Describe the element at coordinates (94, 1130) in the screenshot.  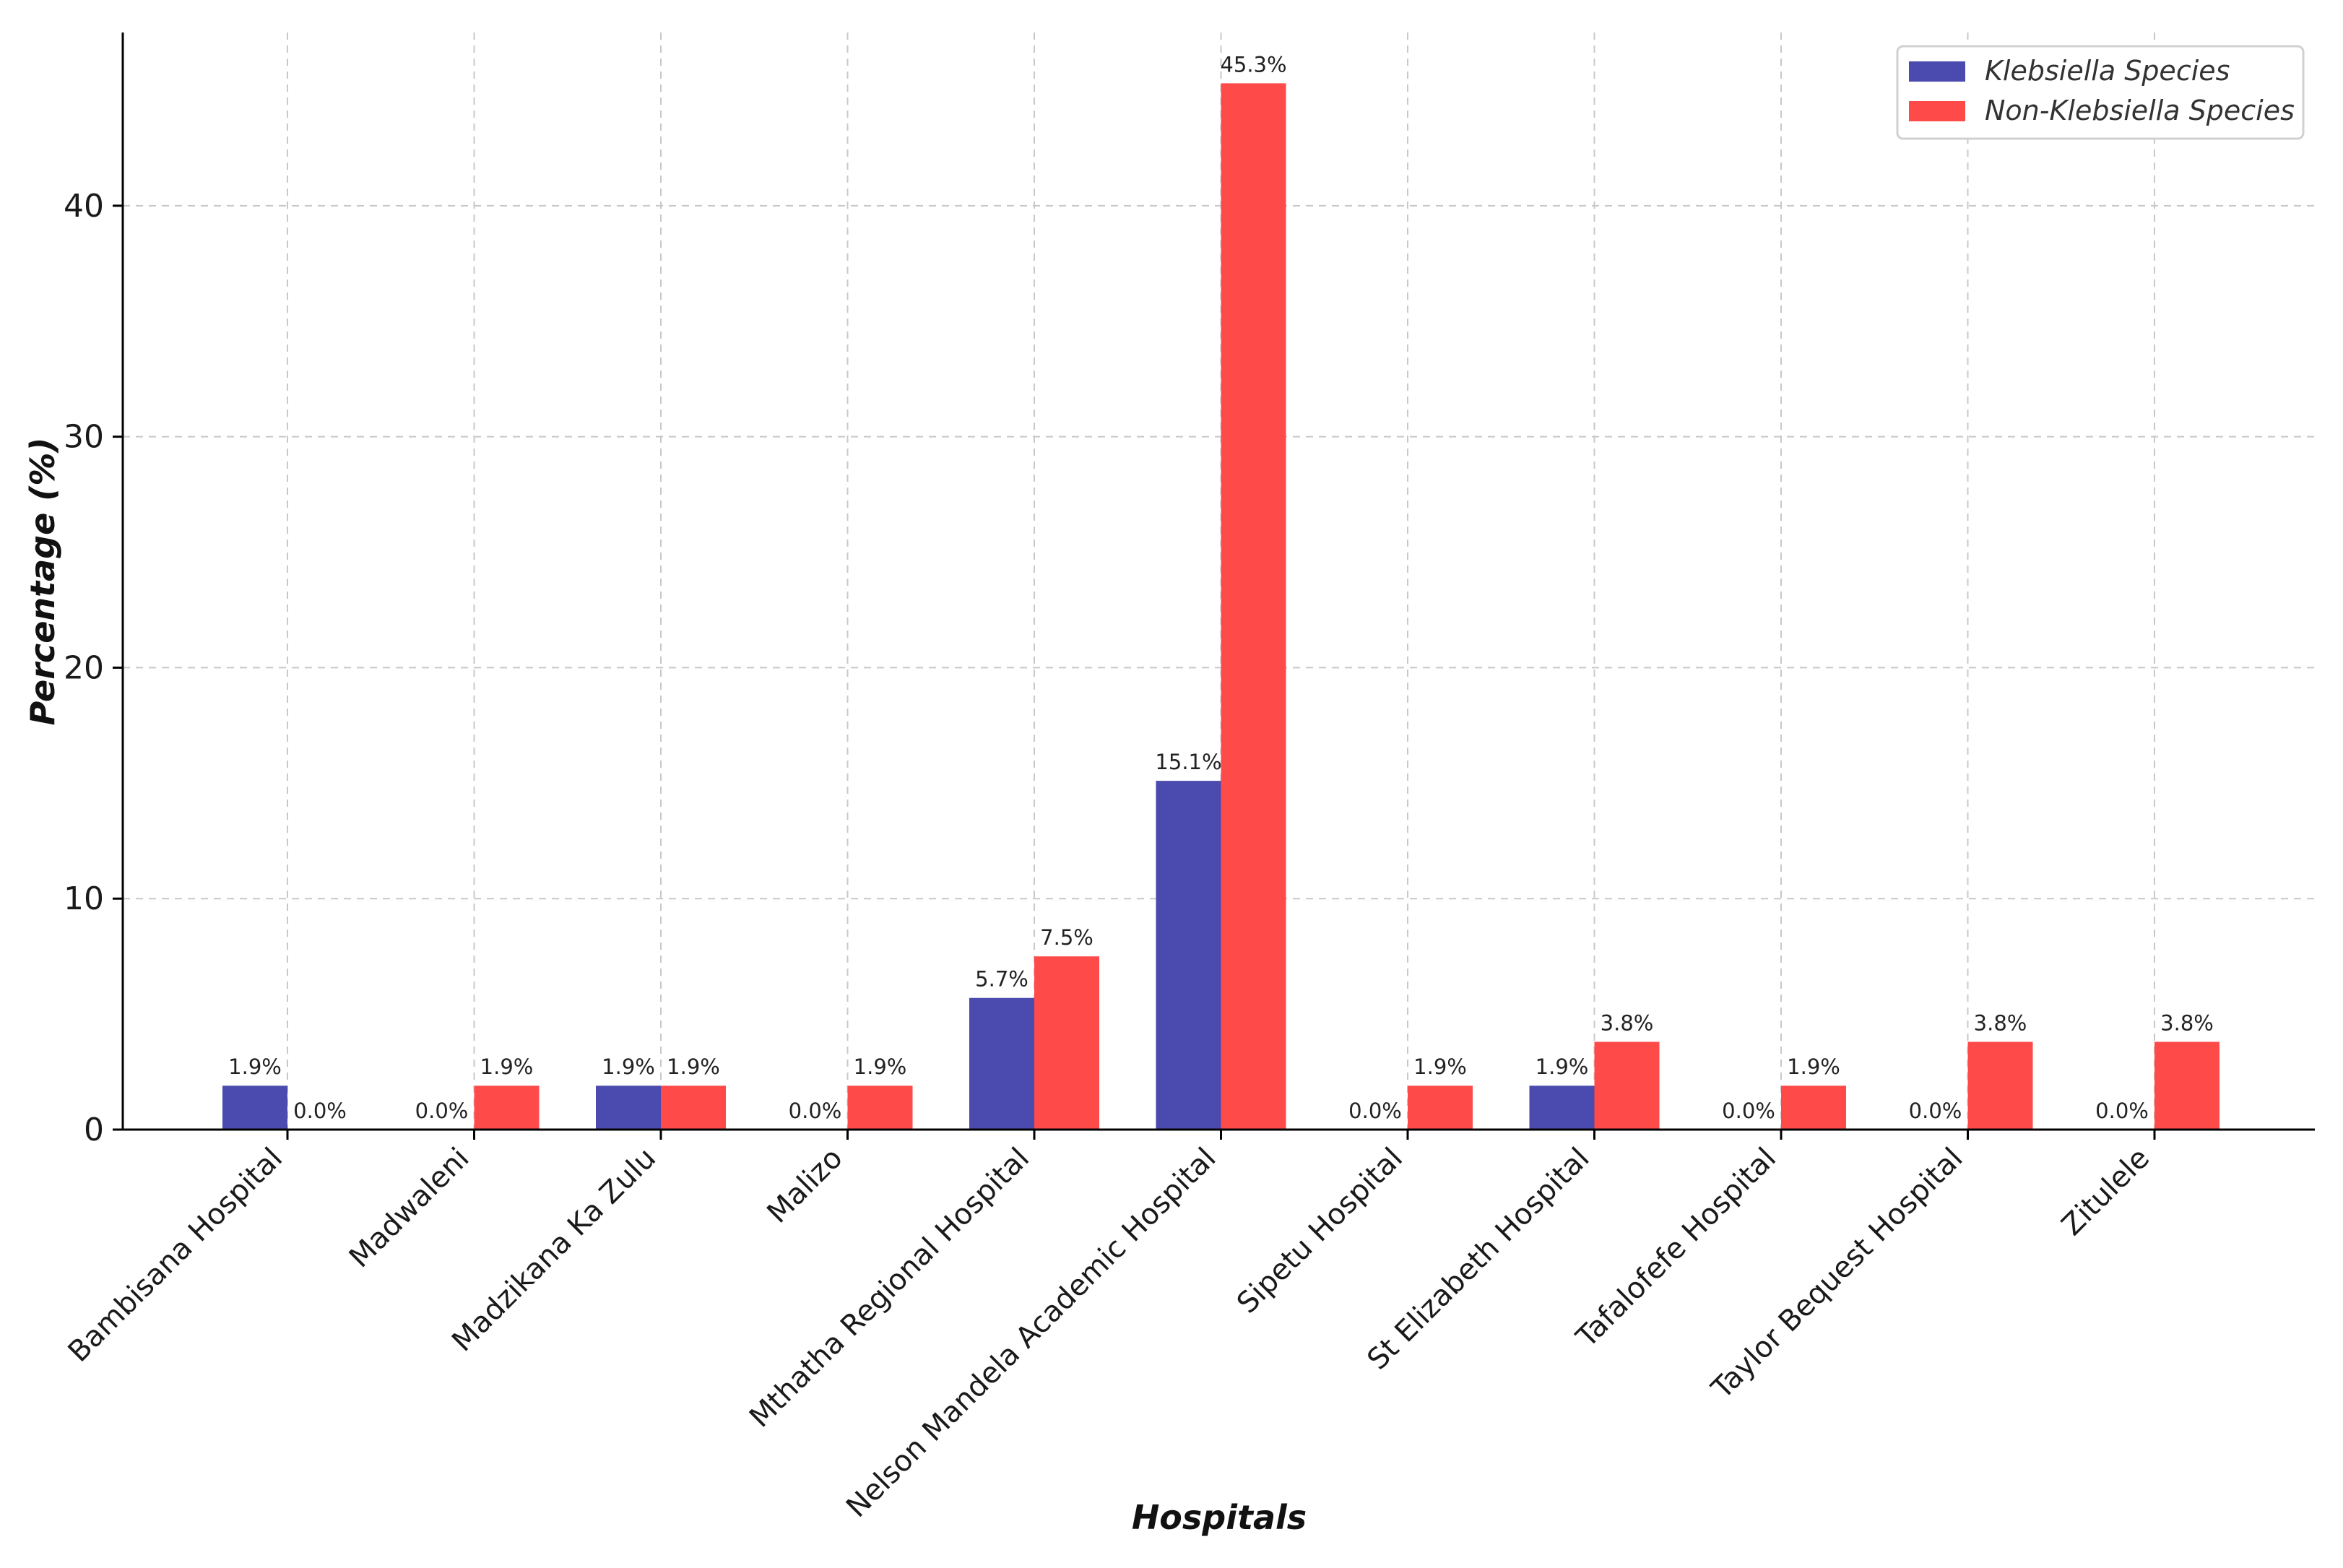
I see `y-tick-label: 0` at that location.